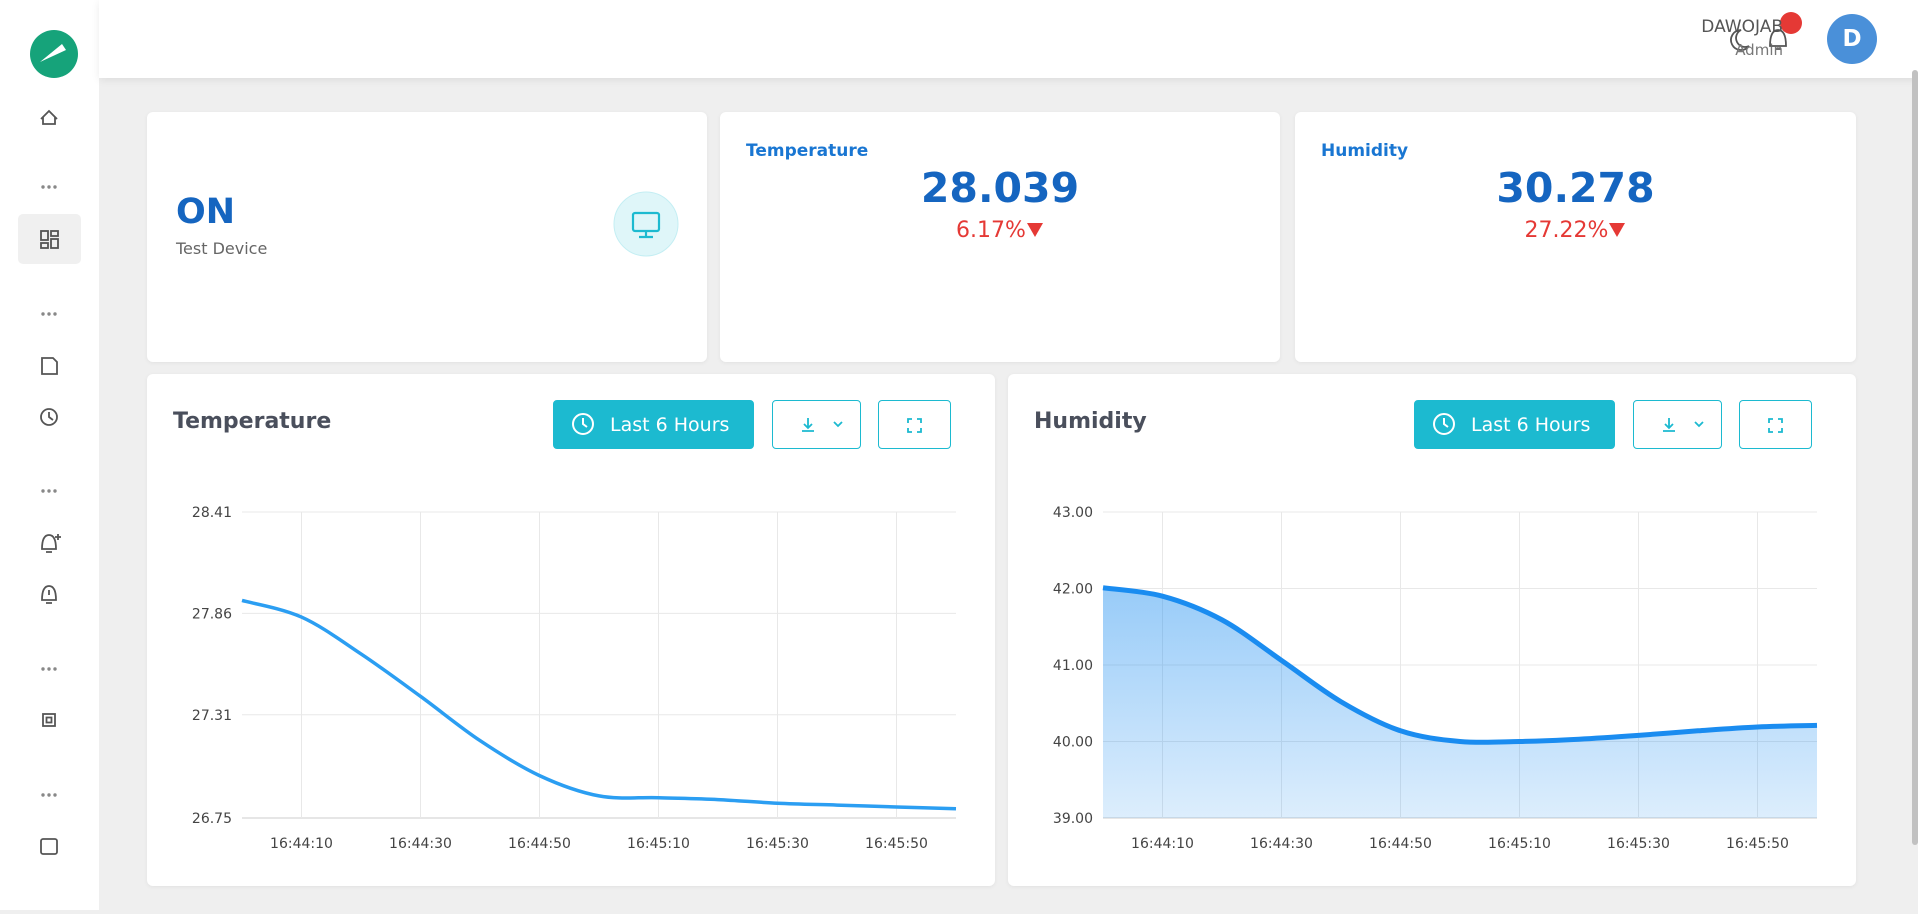  What do you see at coordinates (1740, 40) in the screenshot?
I see `theme-toggle` at bounding box center [1740, 40].